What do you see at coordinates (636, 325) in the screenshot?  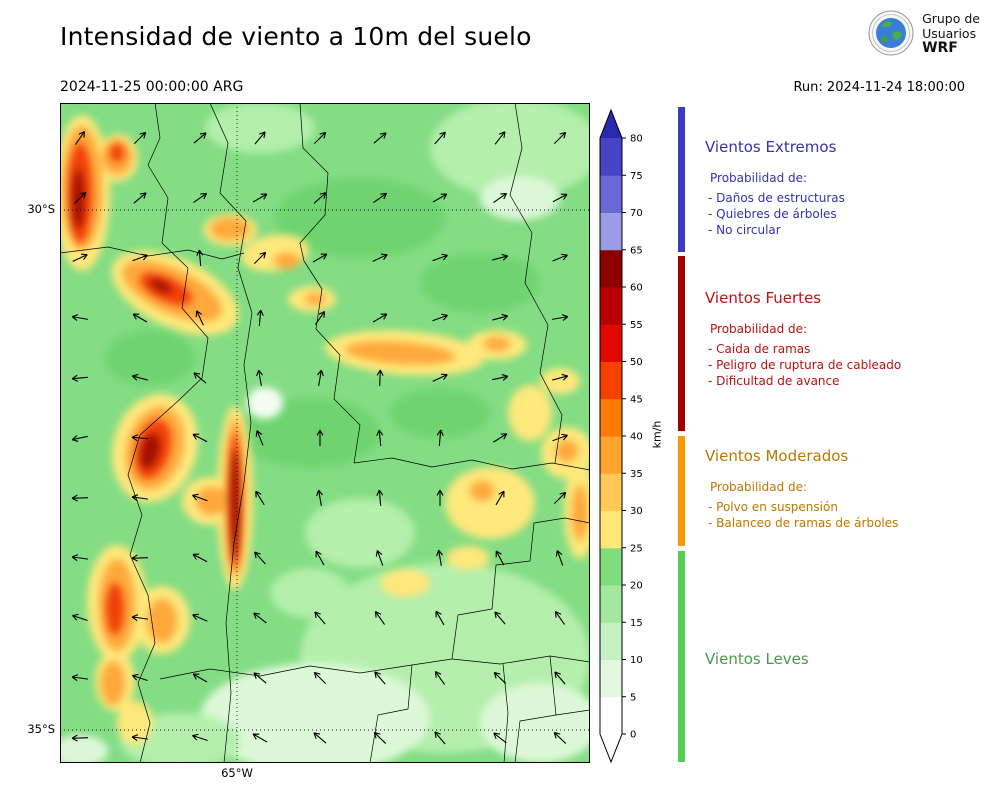 I see `svg-text: 55` at bounding box center [636, 325].